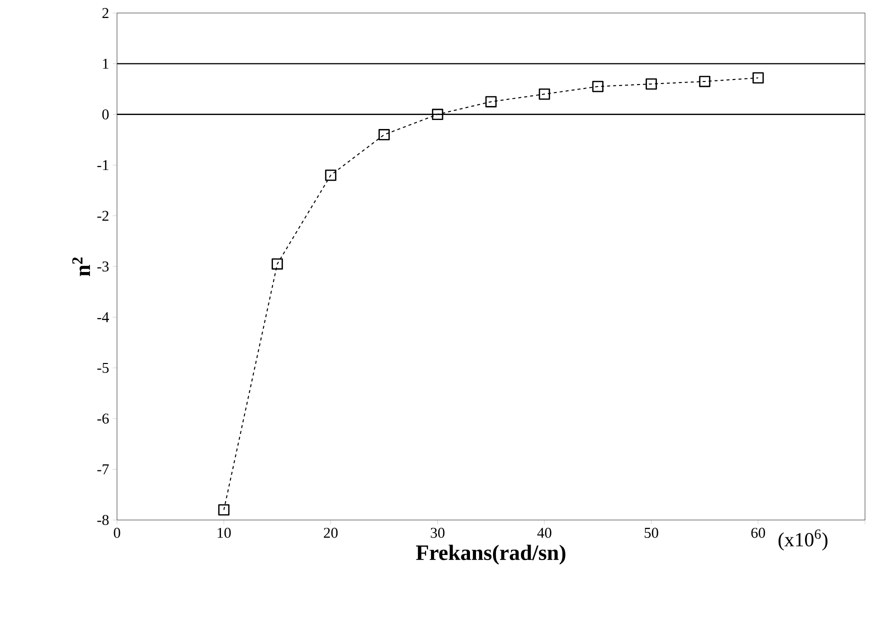  Describe the element at coordinates (491, 554) in the screenshot. I see `x-axis-title: Frekans(rad/sn)` at that location.